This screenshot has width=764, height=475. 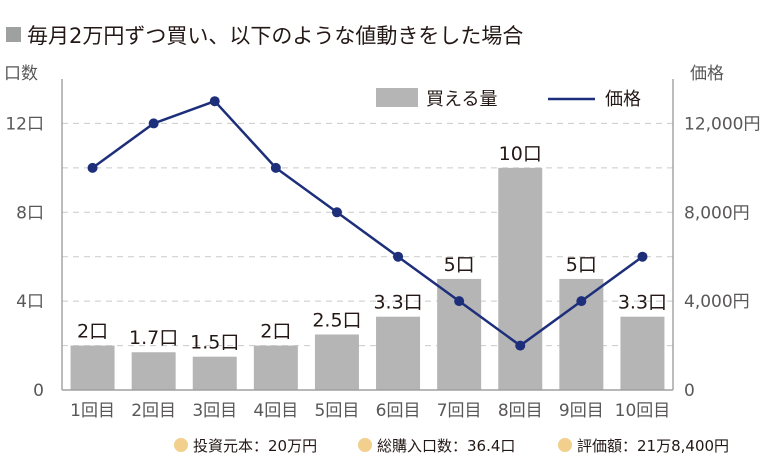 What do you see at coordinates (38, 391) in the screenshot?
I see `left-tick-label: 0` at bounding box center [38, 391].